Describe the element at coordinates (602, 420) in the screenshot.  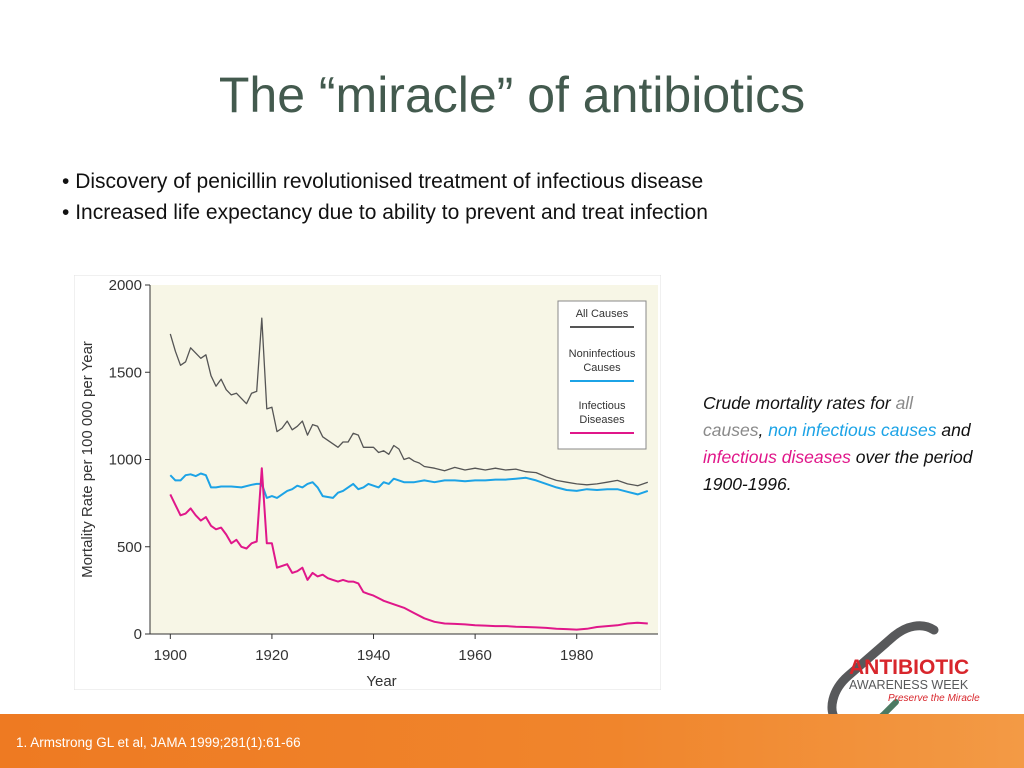
I see `legend-entry-label: Diseases` at that location.